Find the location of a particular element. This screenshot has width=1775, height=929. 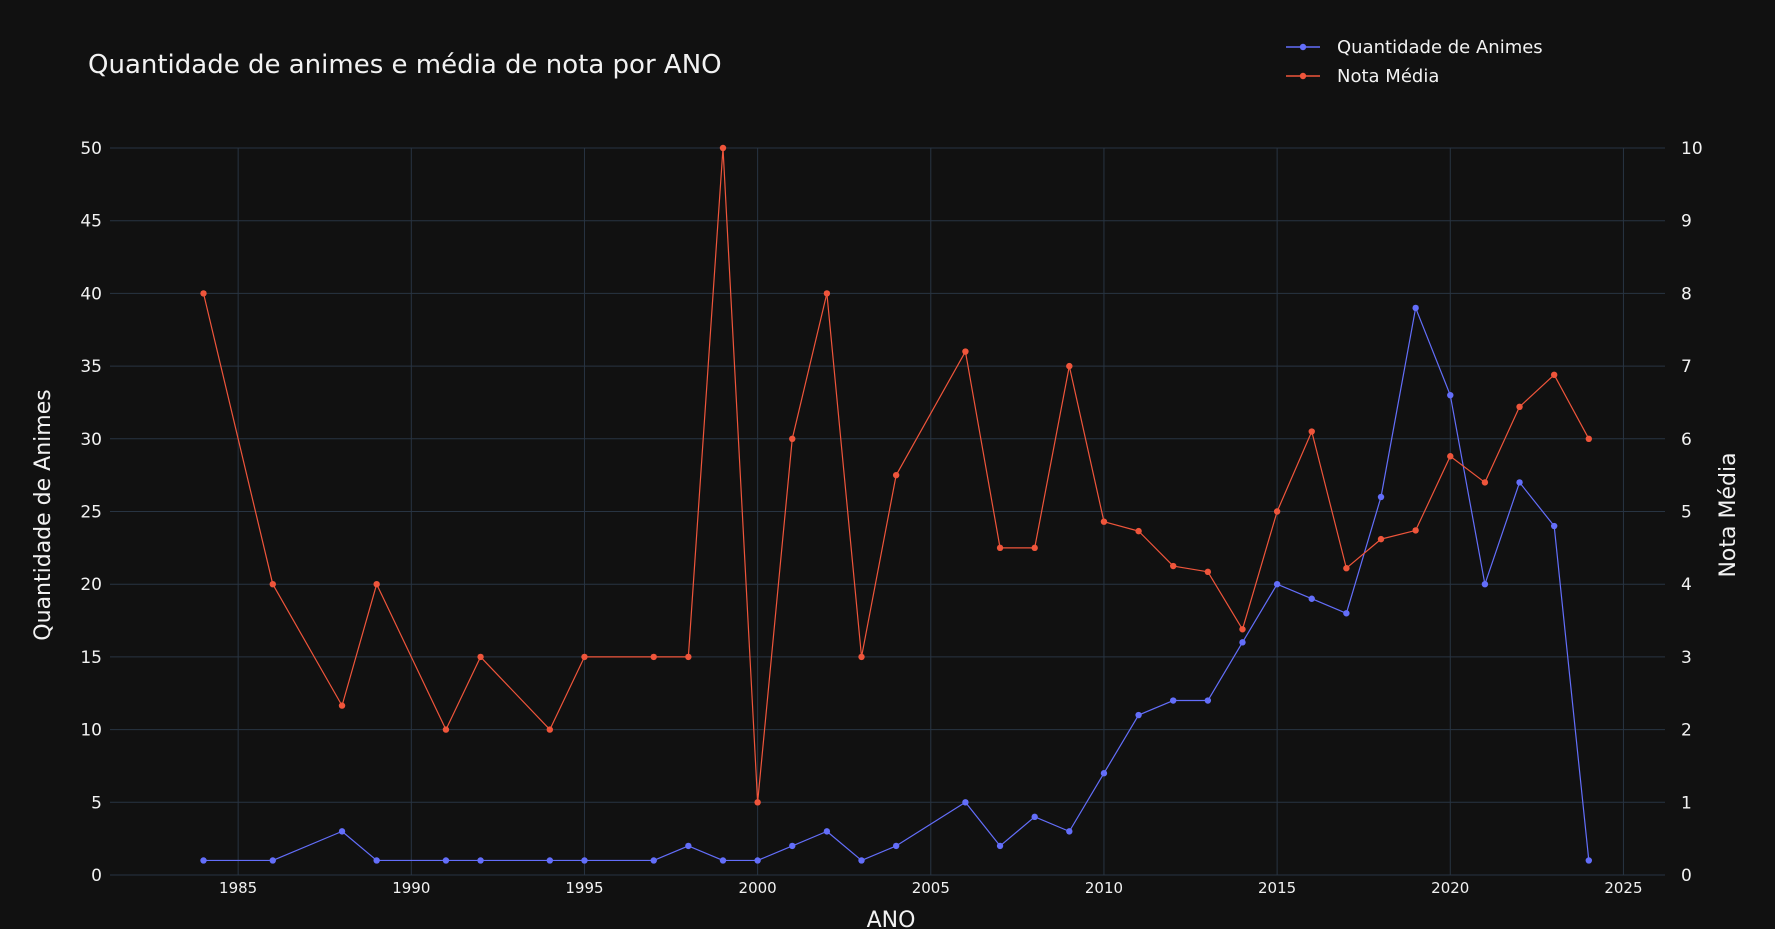

y-axis-ticks: 0 5 10 15 20 25 30 35 40 45 50 is located at coordinates (91, 512).